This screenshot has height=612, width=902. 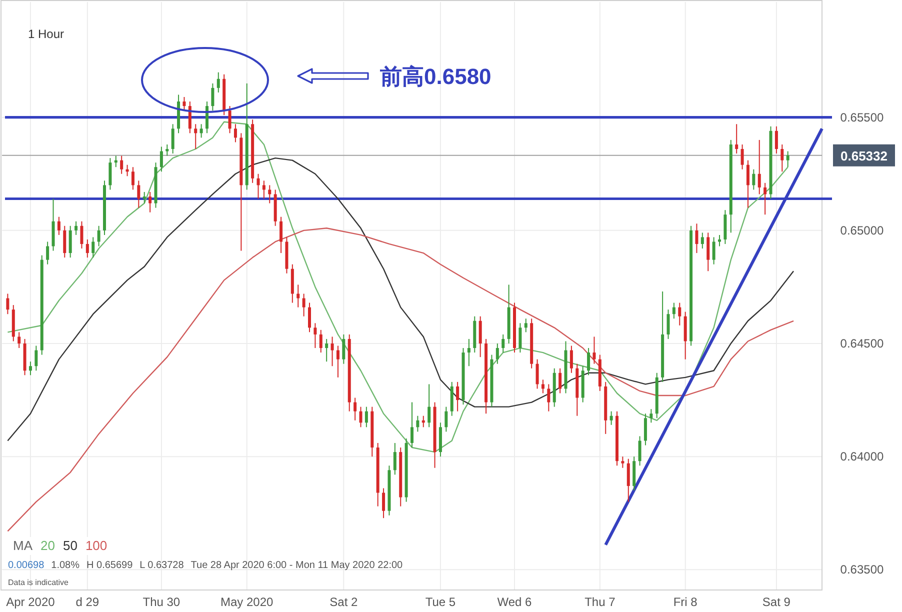 What do you see at coordinates (862, 343) in the screenshot?
I see `y-tick-label: 0.64500` at bounding box center [862, 343].